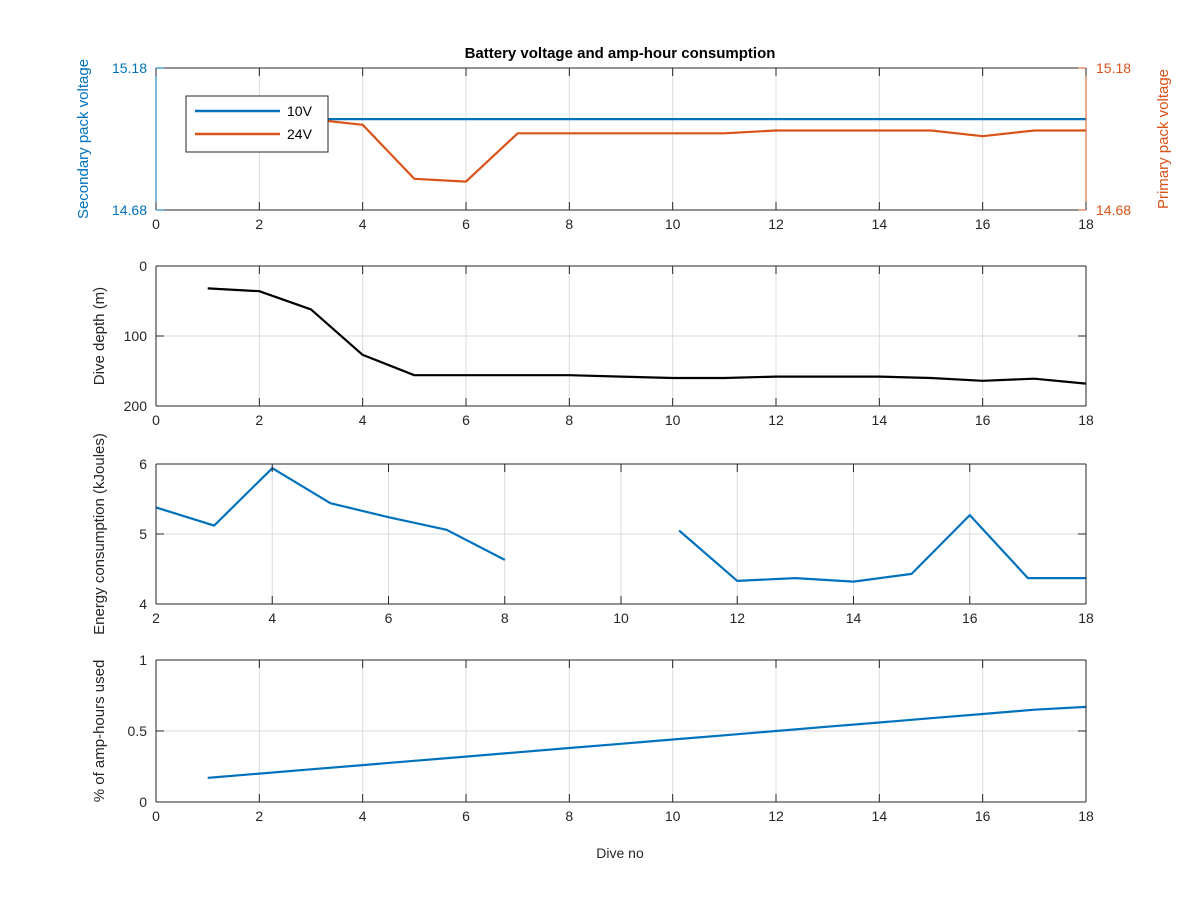 The height and width of the screenshot is (900, 1200). I want to click on y-axis-label: Energy consumption (kJoules), so click(99, 534).